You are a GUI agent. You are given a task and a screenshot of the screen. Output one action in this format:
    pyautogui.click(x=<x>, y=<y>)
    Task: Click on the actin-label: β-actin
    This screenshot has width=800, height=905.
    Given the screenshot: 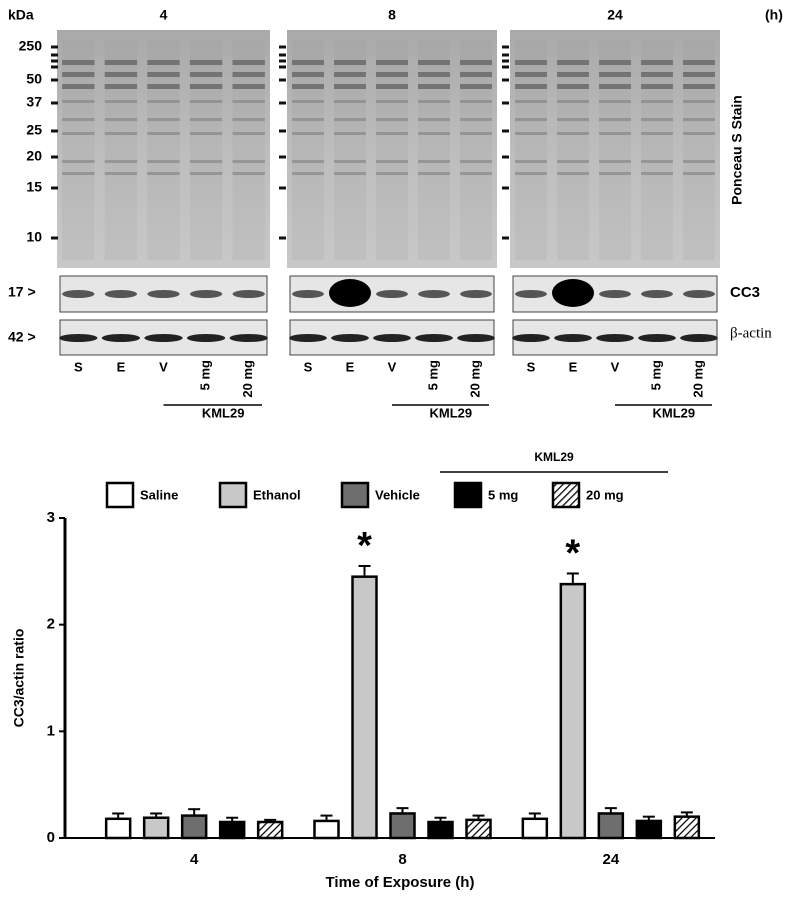 What is the action you would take?
    pyautogui.click(x=751, y=333)
    